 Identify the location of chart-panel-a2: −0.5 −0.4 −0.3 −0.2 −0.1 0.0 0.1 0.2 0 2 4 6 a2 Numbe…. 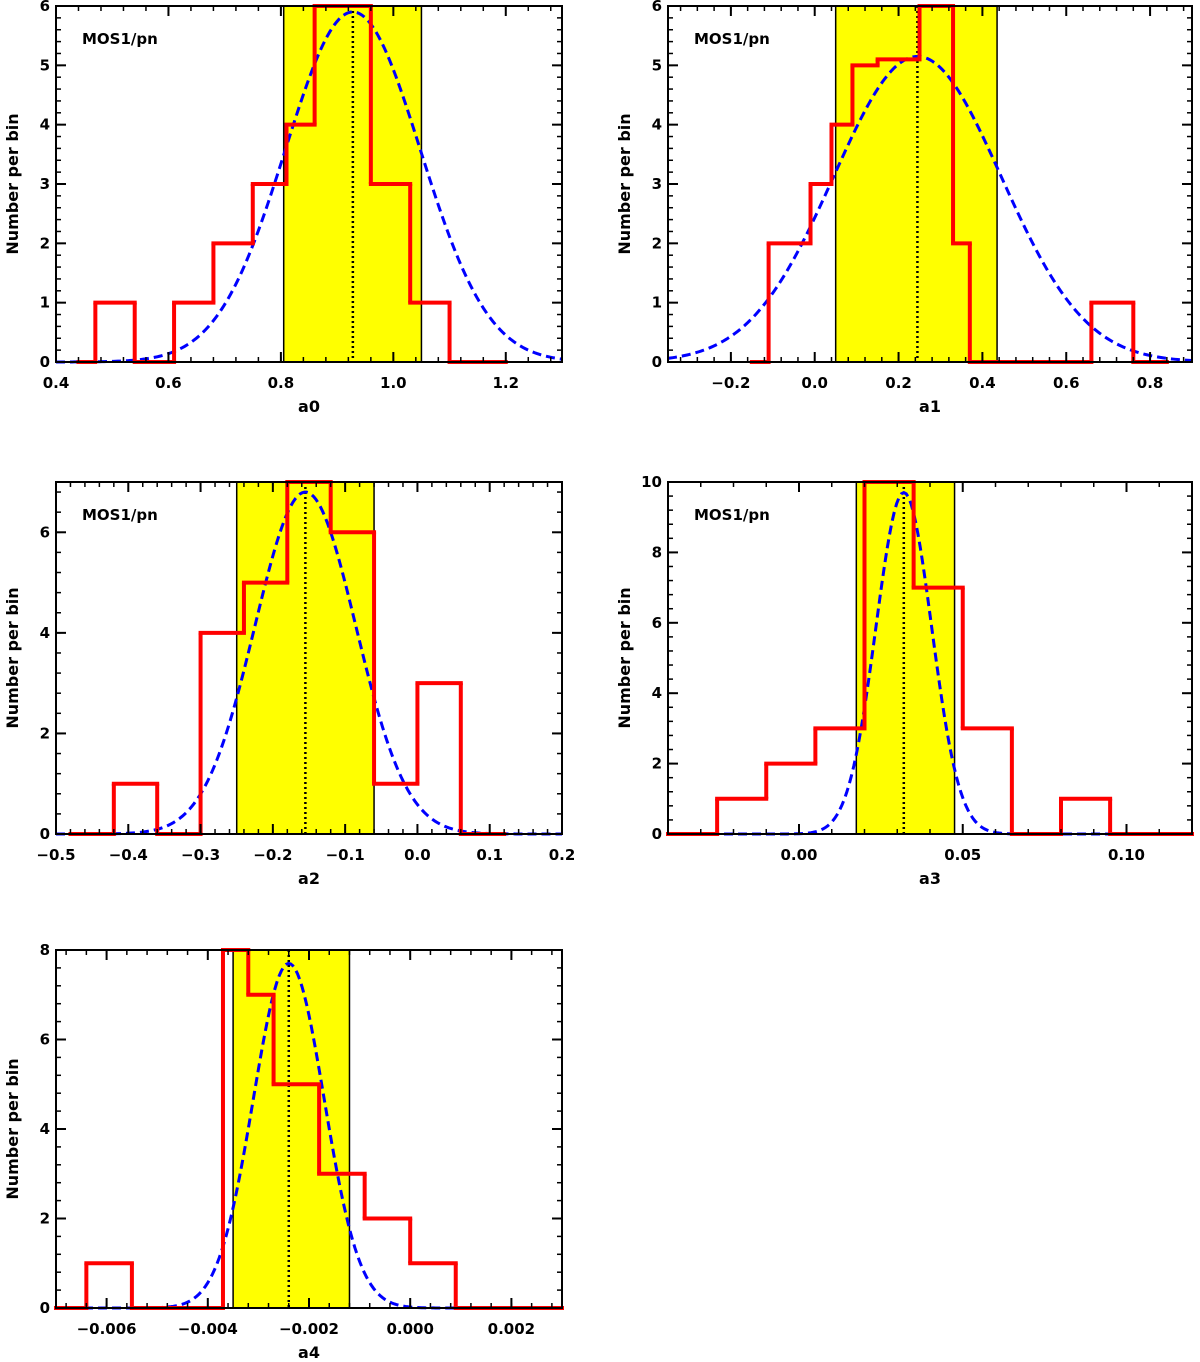
(289, 684).